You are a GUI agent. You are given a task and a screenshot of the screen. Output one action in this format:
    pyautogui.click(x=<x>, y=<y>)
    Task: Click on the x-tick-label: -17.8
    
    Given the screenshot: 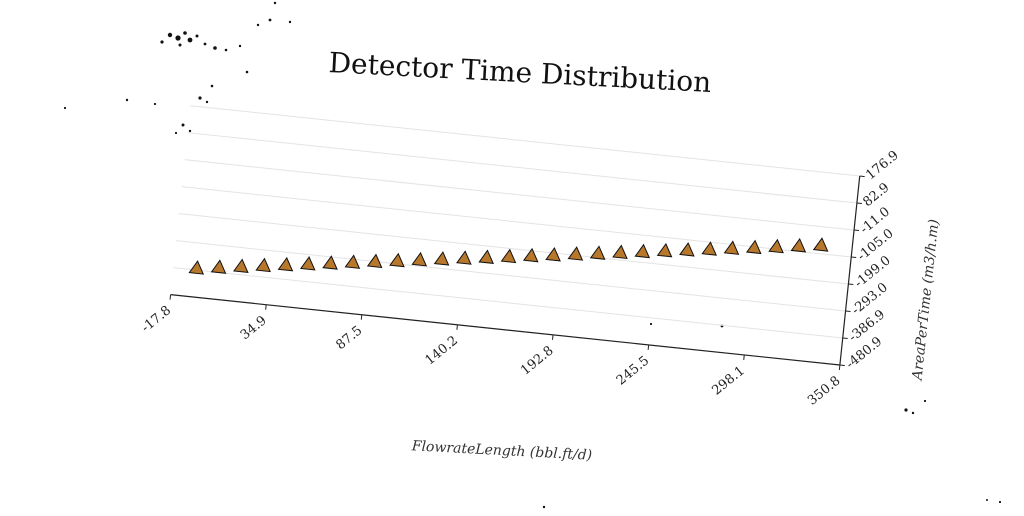 What is the action you would take?
    pyautogui.click(x=156, y=319)
    